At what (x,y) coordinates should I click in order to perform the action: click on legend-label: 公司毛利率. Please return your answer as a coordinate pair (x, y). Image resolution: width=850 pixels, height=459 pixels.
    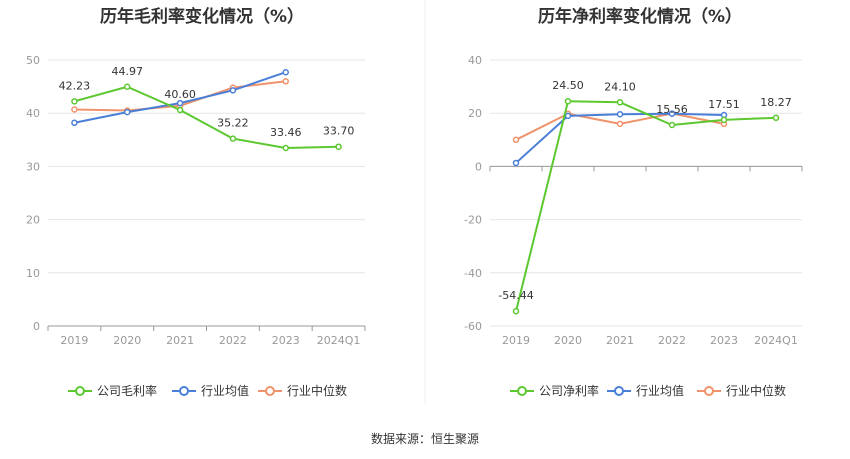
    Looking at the image, I should click on (127, 390).